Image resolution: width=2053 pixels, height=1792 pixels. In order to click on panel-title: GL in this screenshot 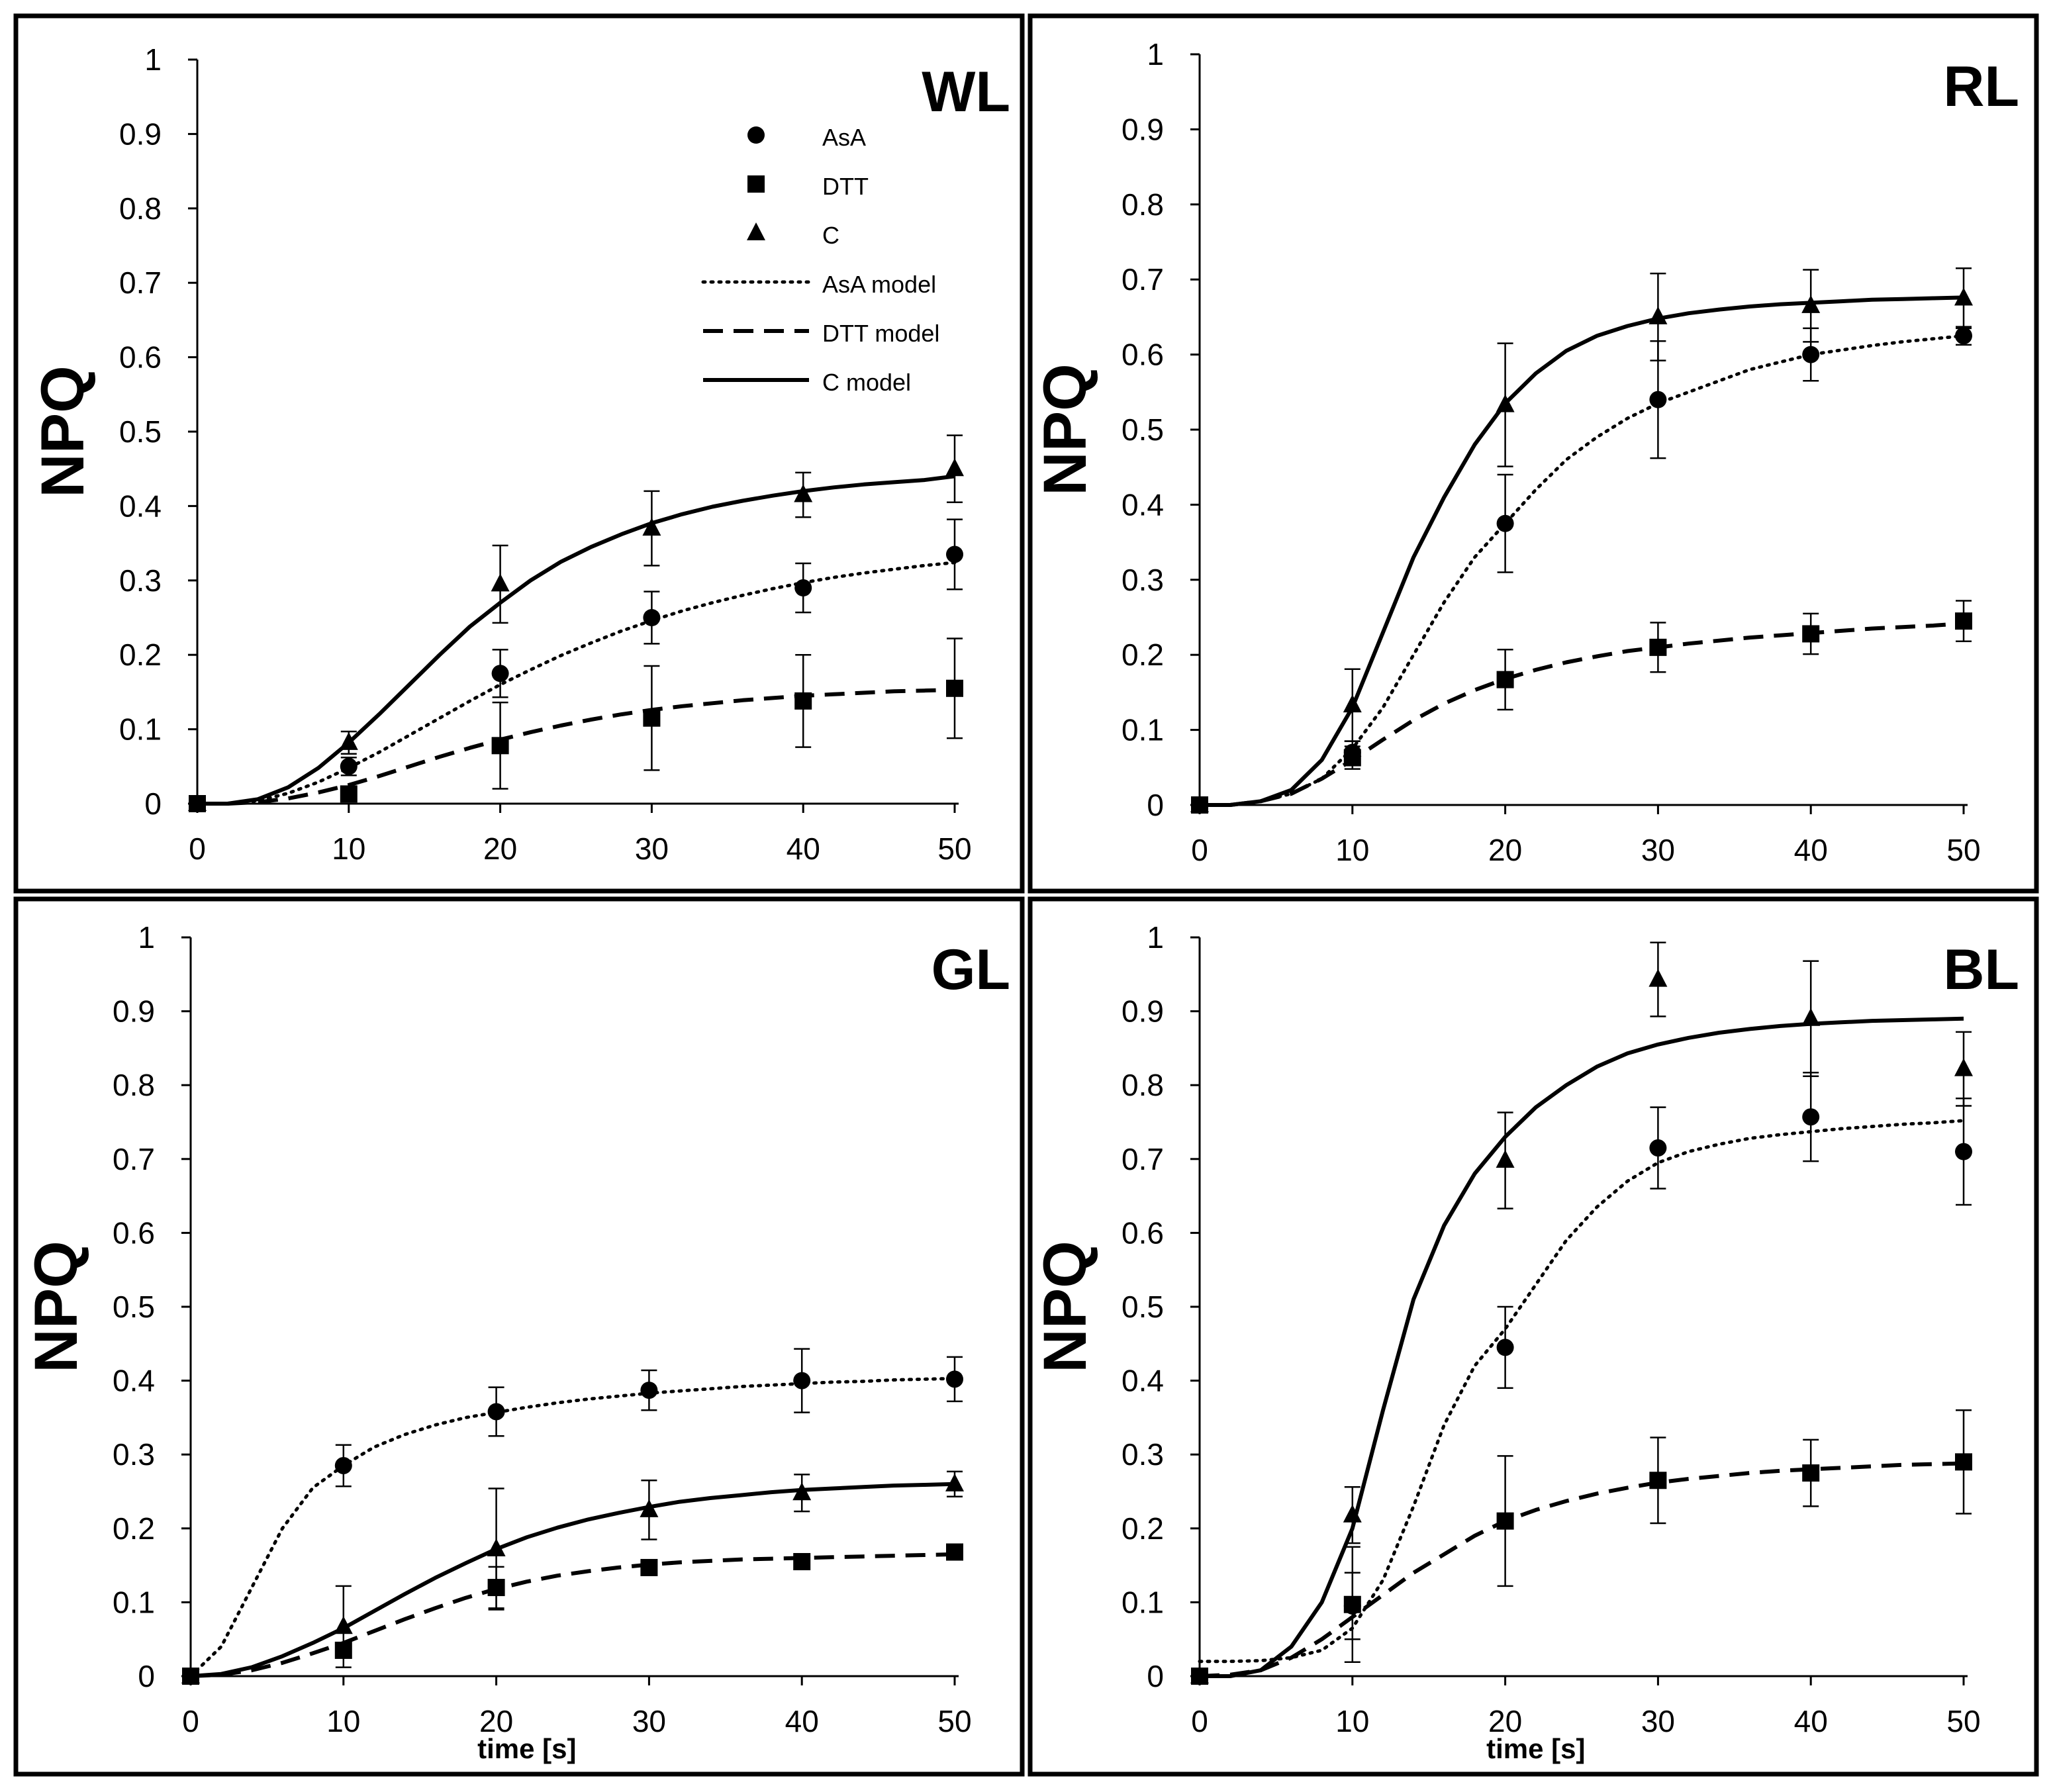, I will do `click(971, 970)`.